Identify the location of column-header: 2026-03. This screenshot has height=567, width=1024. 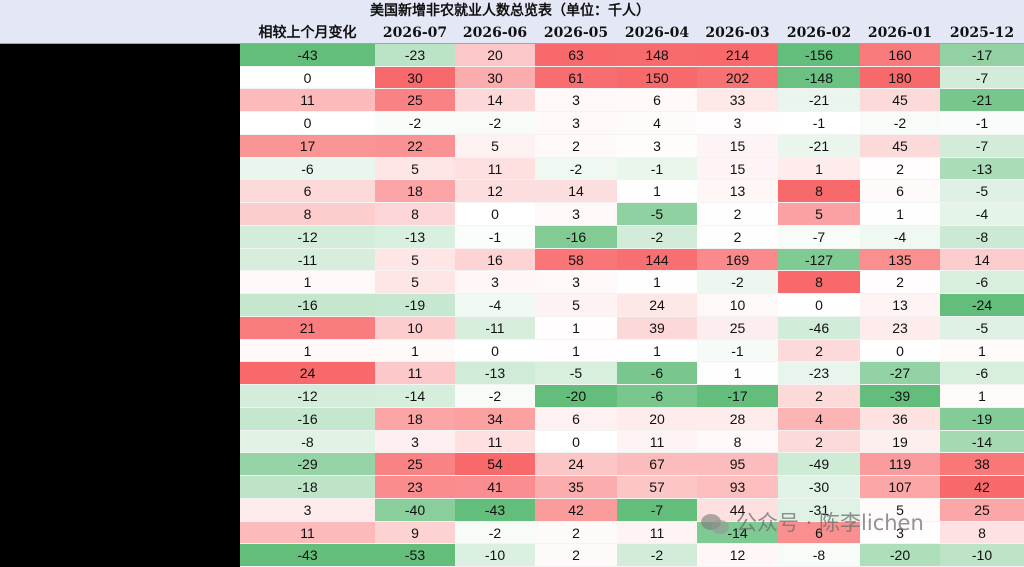
(737, 33).